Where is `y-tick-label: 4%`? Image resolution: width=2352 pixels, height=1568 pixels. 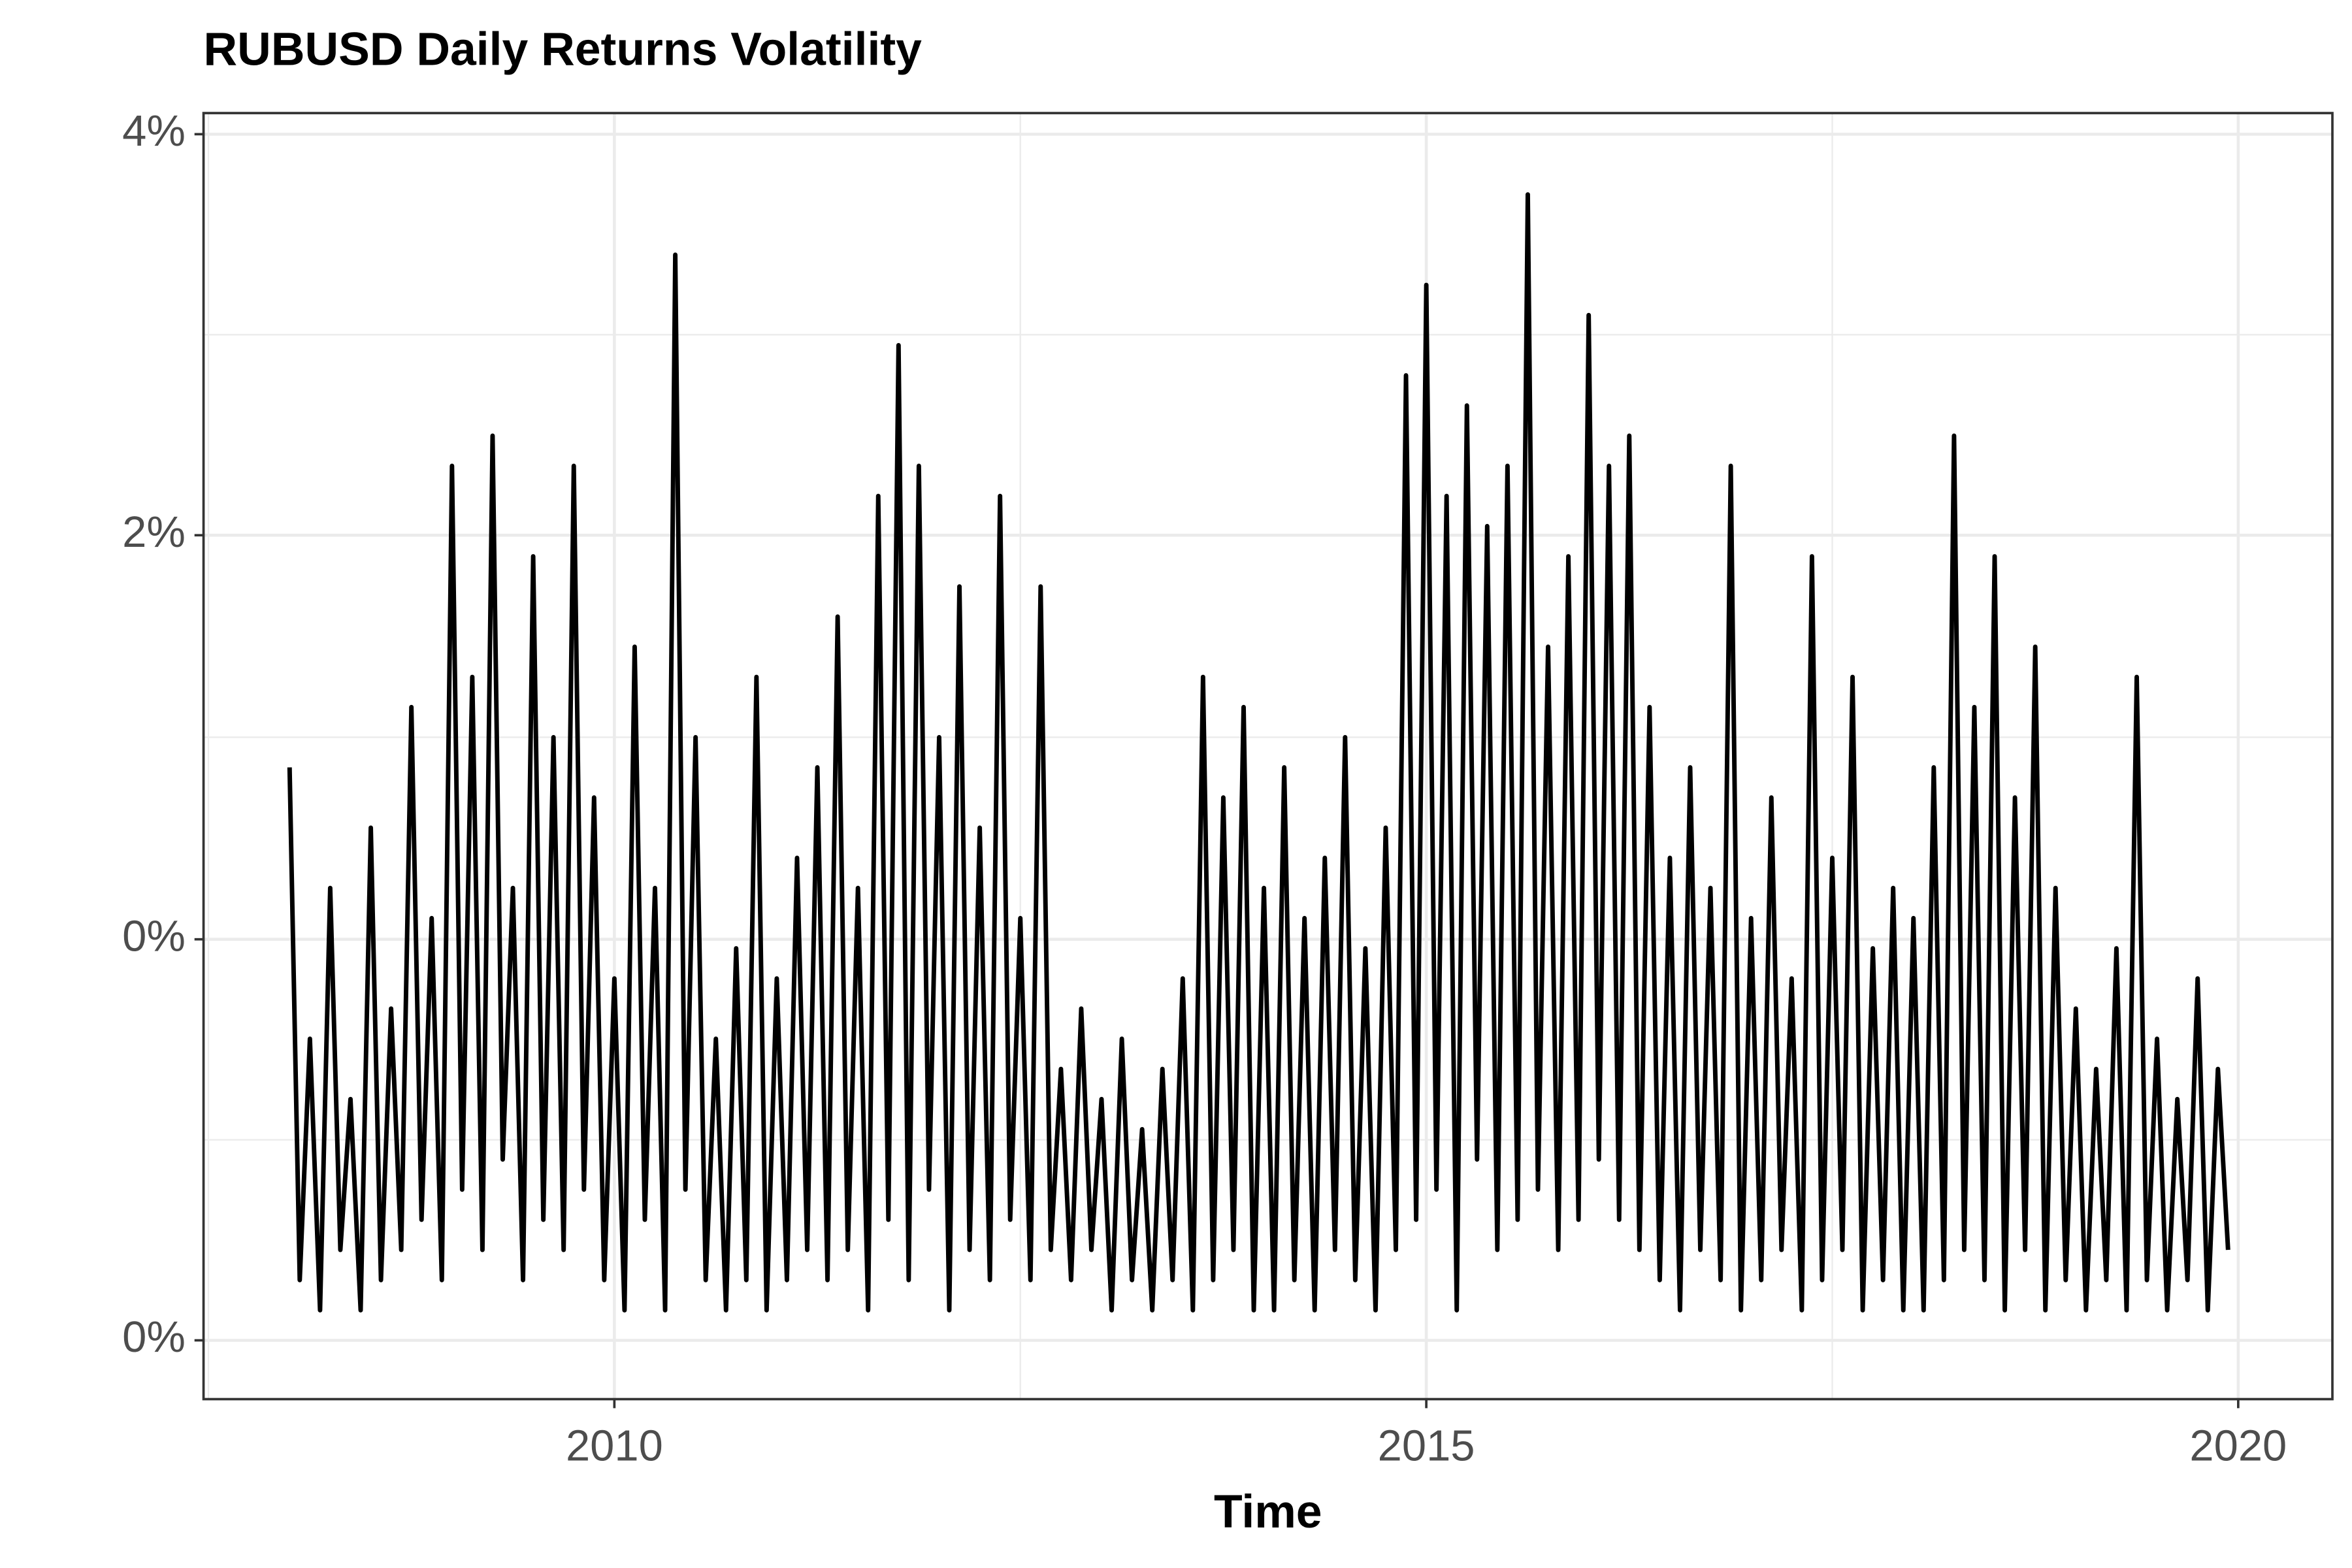 y-tick-label: 4% is located at coordinates (154, 130).